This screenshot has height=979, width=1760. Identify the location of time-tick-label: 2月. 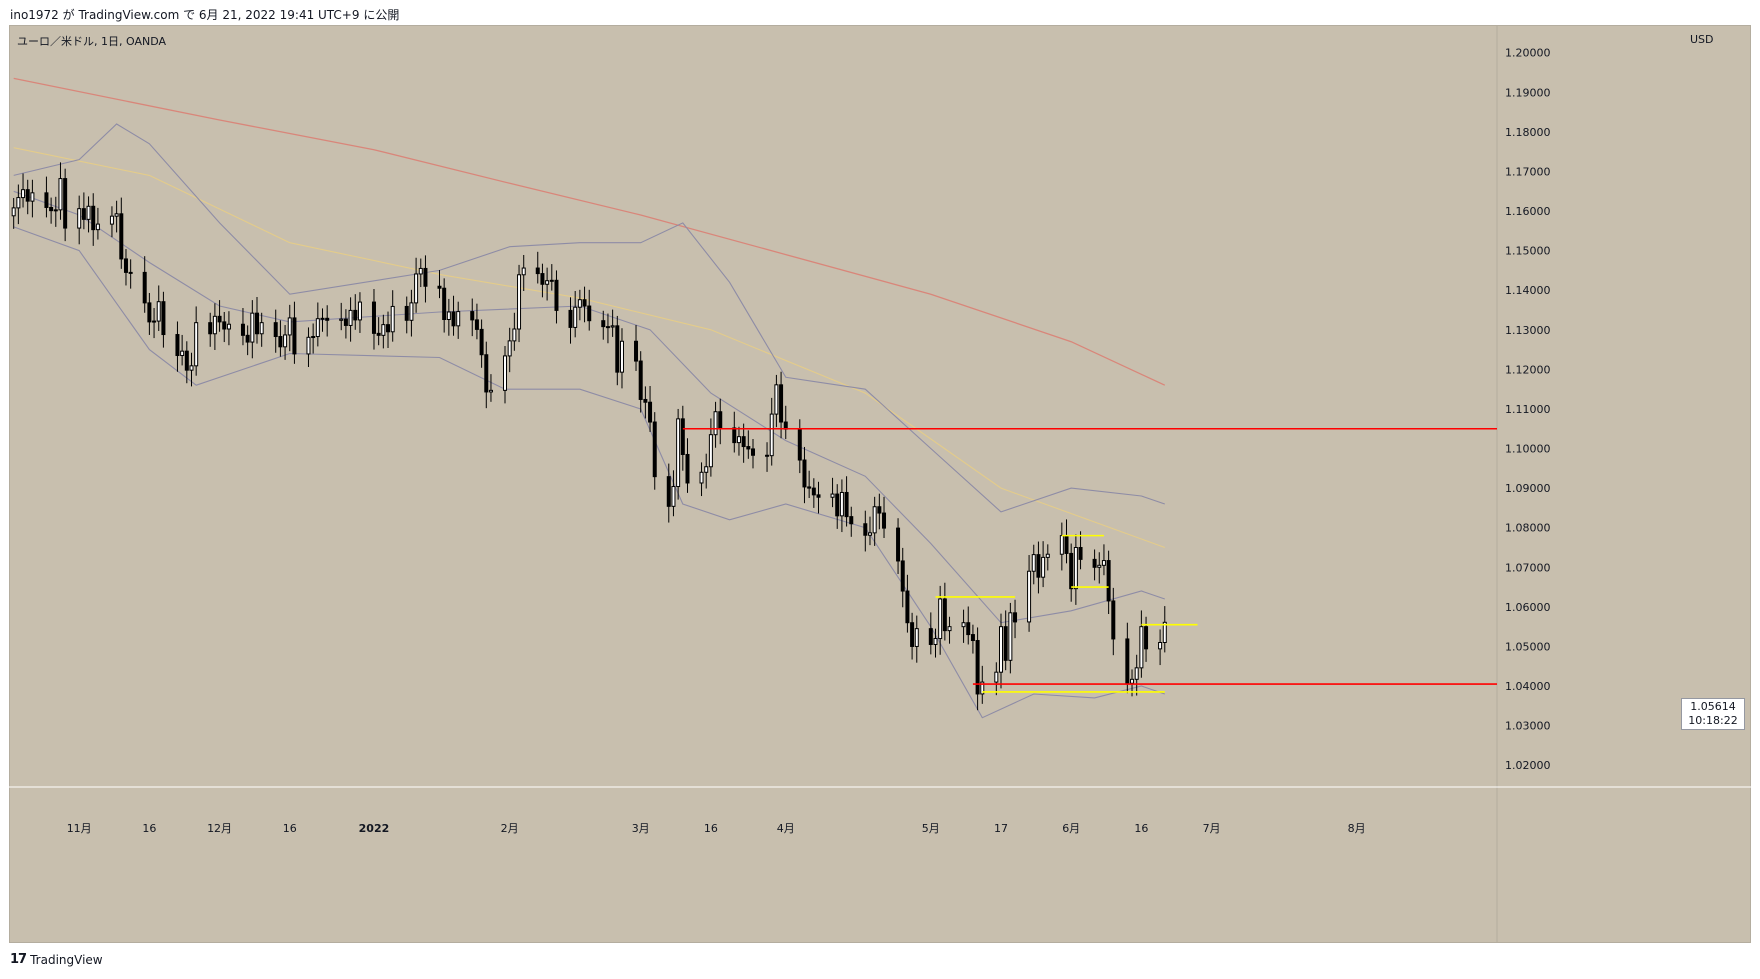
(510, 828).